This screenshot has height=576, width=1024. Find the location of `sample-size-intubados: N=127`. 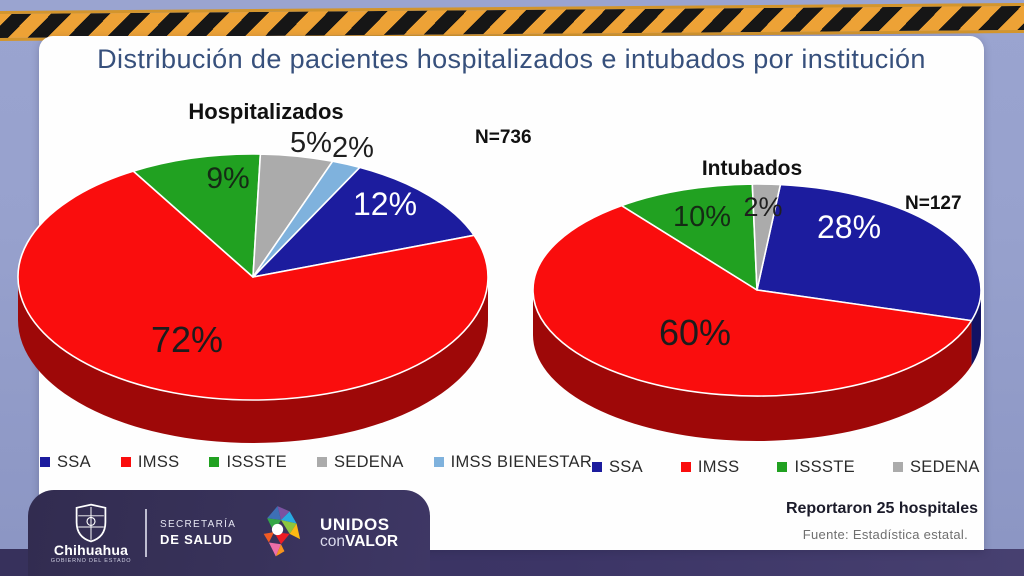

sample-size-intubados: N=127 is located at coordinates (933, 203).